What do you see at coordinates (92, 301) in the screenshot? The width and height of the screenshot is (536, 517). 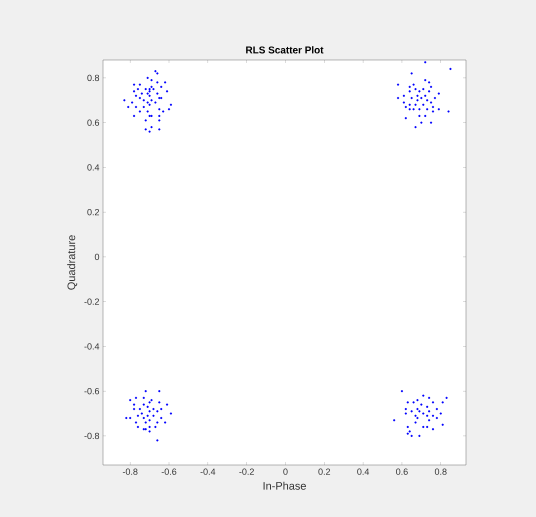 I see `y-tick-label: -0.2` at bounding box center [92, 301].